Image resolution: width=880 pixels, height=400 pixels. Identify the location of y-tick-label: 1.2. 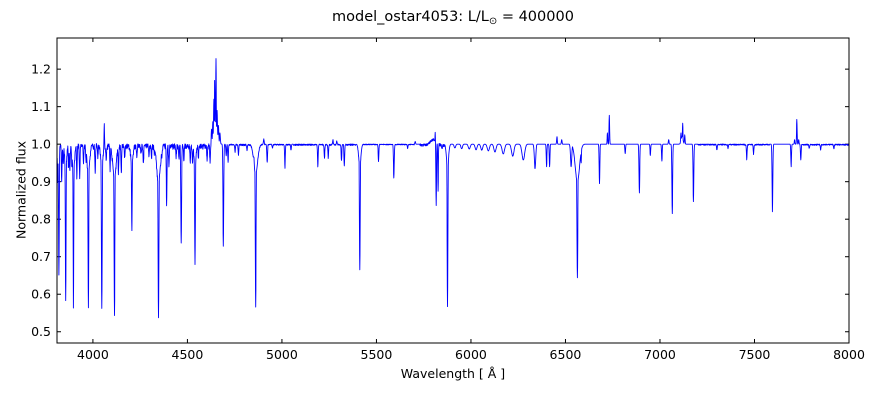
(41, 69).